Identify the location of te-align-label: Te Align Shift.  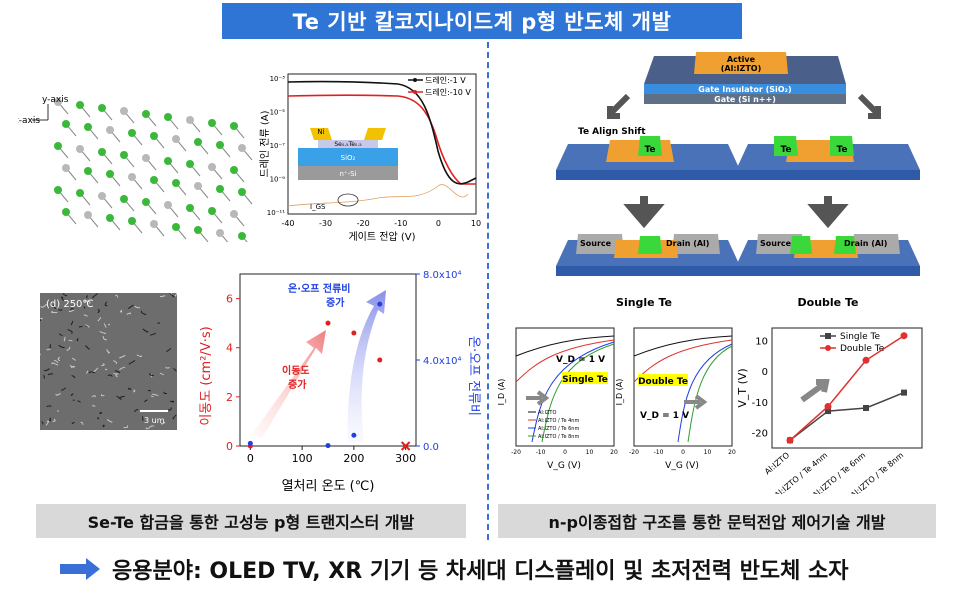
(612, 132).